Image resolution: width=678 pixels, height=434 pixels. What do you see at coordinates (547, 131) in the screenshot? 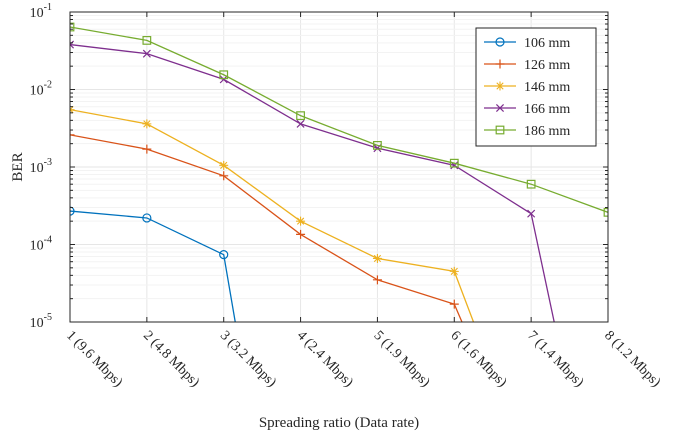
I see `legend-label: 186 mm` at bounding box center [547, 131].